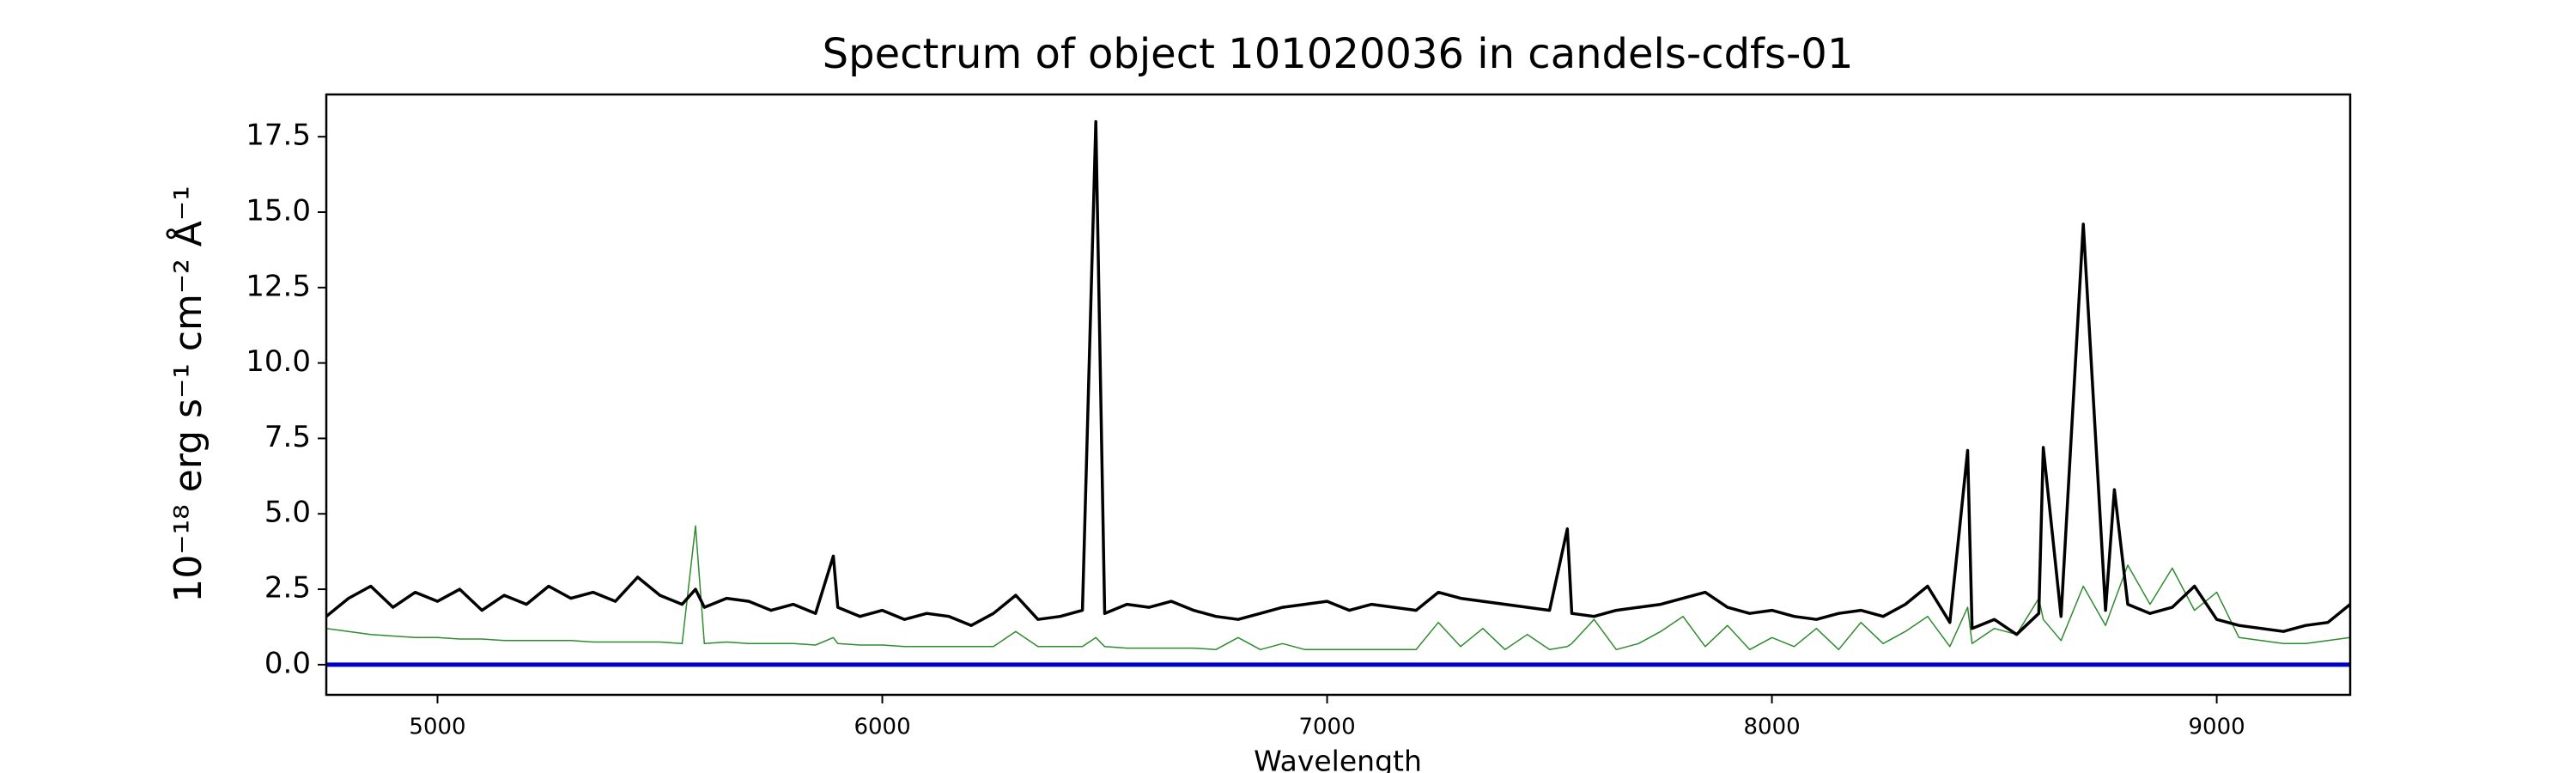 This screenshot has width=2576, height=773. I want to click on y-tick-label: 15.0, so click(279, 210).